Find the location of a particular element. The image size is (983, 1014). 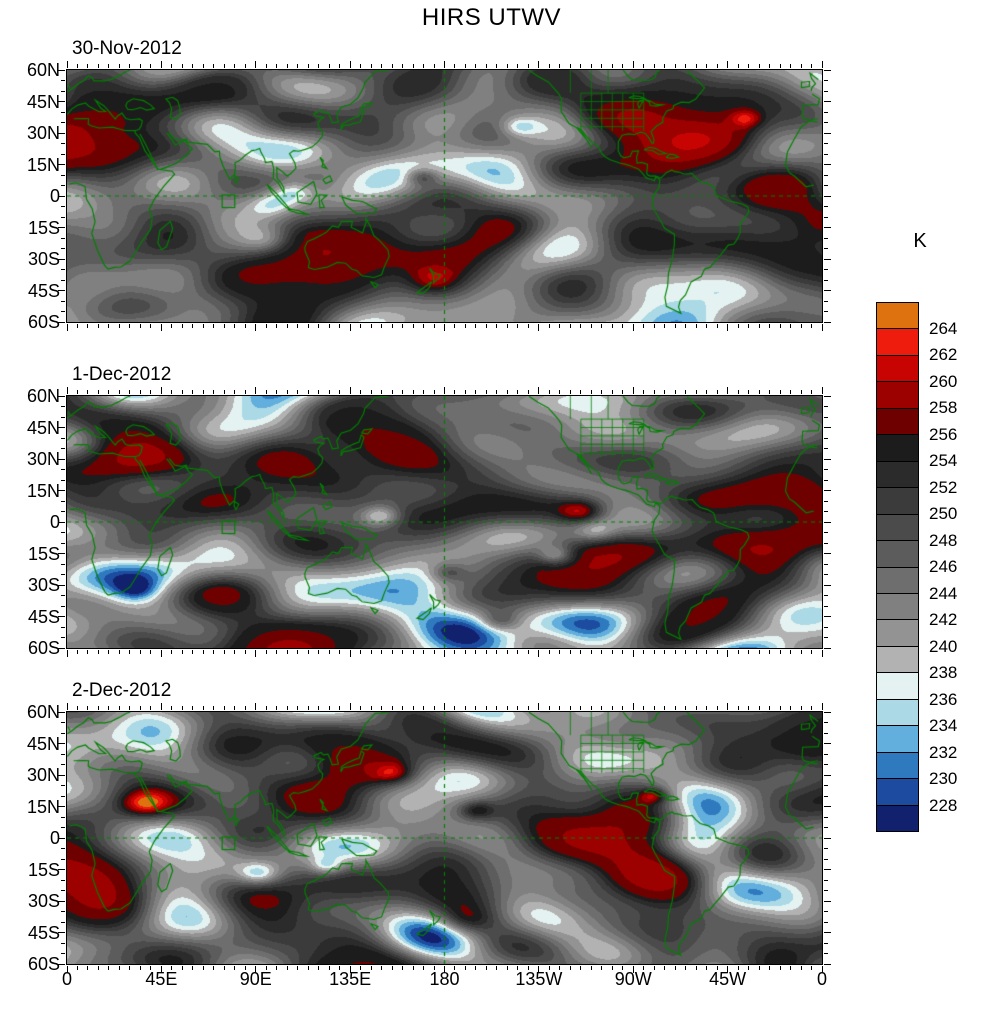

colorbar-tick-label: 232 is located at coordinates (943, 752).